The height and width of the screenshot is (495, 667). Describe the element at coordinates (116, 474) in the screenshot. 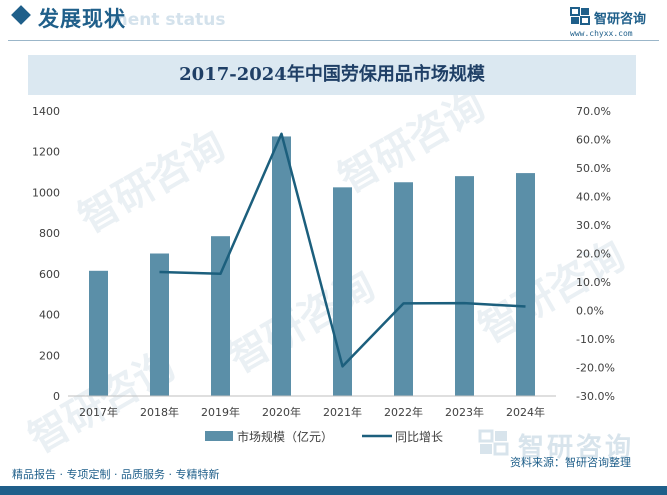

I see `footer-slogan: 精品报告 · 专项定制 · 品质服务 · 专精特新` at that location.